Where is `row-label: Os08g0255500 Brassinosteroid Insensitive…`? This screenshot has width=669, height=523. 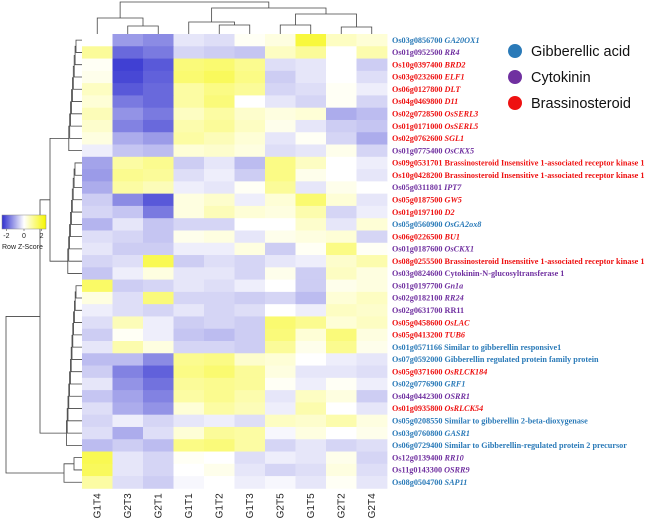
row-label: Os08g0255500 Brassinosteroid Insensitive… is located at coordinates (518, 261).